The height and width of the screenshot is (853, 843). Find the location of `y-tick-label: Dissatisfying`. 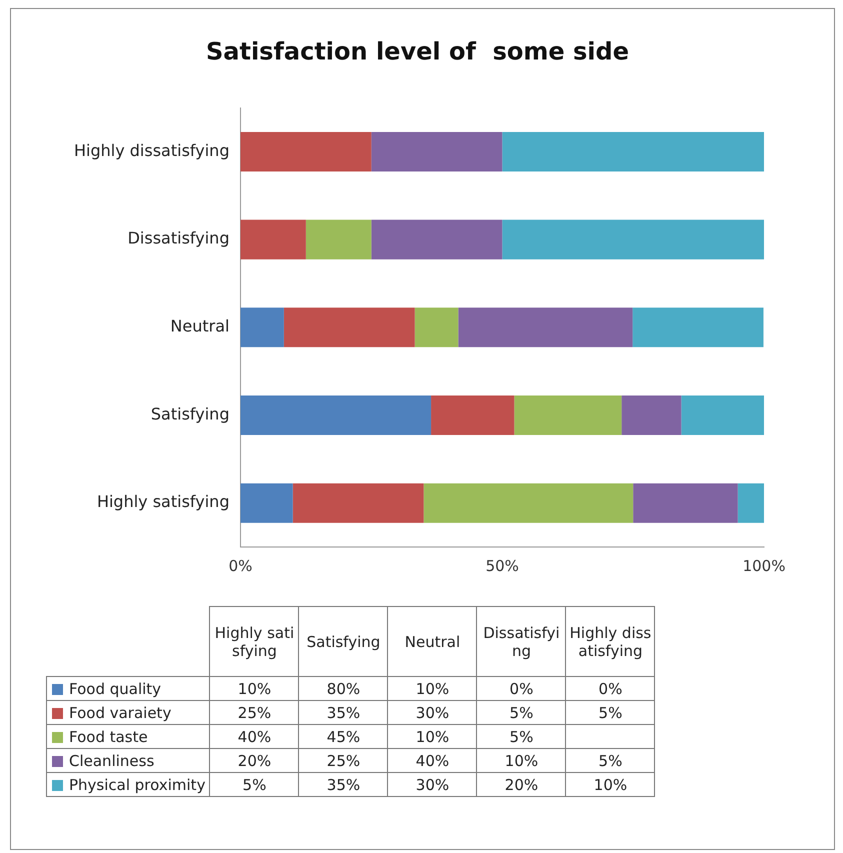

y-tick-label: Dissatisfying is located at coordinates (179, 238).